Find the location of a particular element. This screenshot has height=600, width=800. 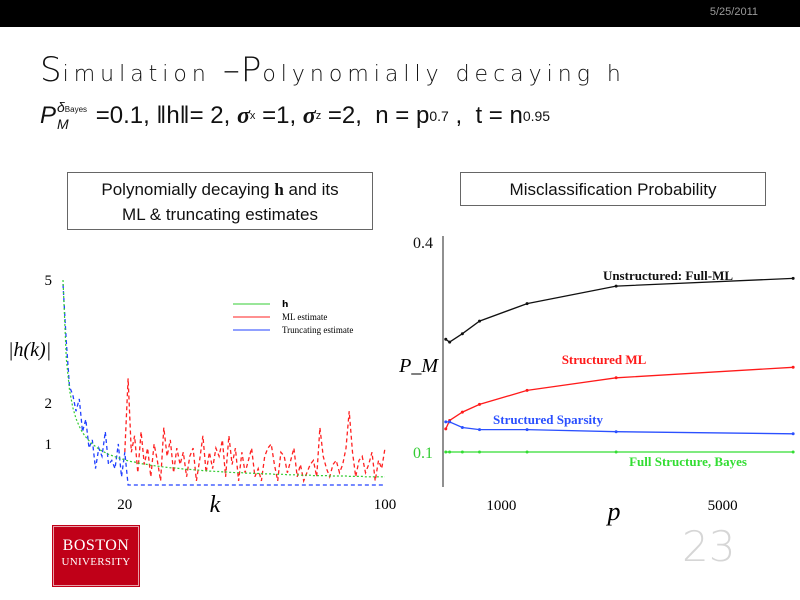

page-number: 23 is located at coordinates (709, 546).